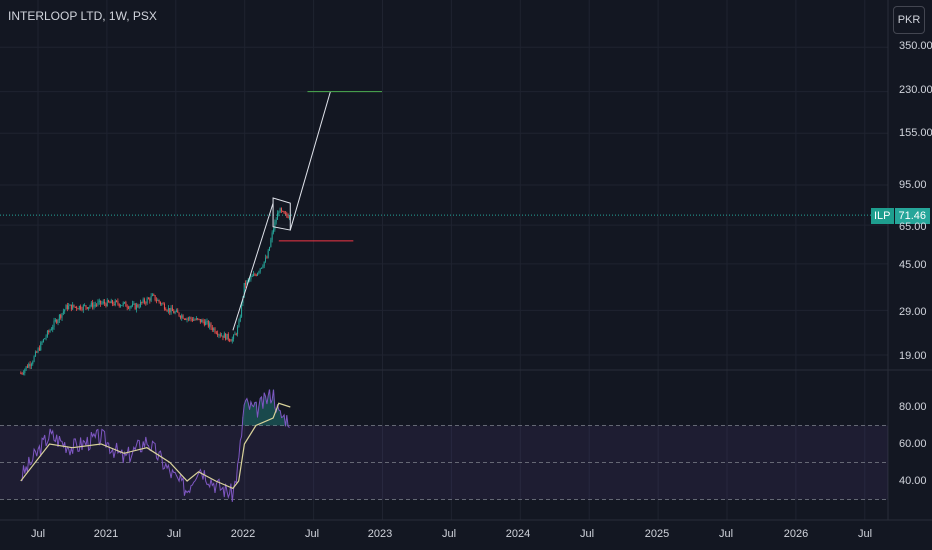 The width and height of the screenshot is (932, 550). What do you see at coordinates (913, 356) in the screenshot?
I see `y-tick-label: 19.00` at bounding box center [913, 356].